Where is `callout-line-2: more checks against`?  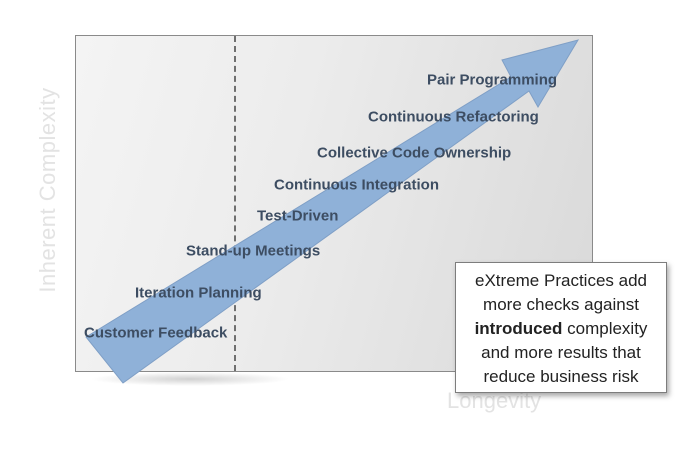 callout-line-2: more checks against is located at coordinates (561, 304).